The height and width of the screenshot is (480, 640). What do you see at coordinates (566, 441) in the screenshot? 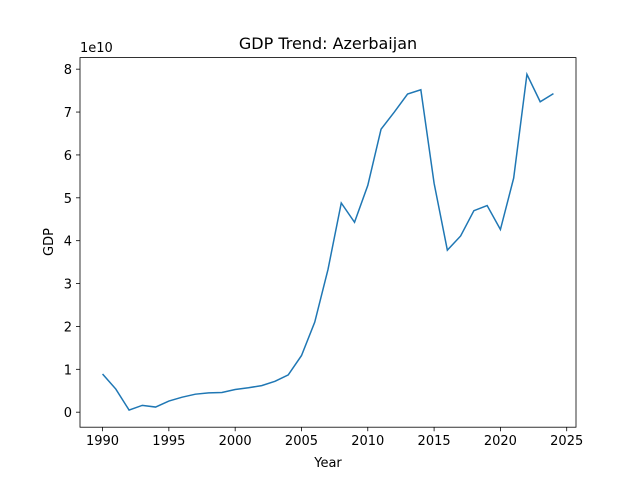
I see `x-tick-label: 2025` at bounding box center [566, 441].